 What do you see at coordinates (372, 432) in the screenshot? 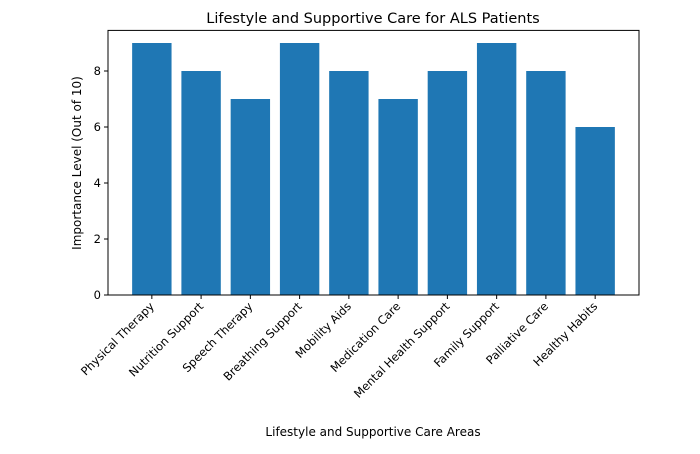
I see `x-axis-label: Lifestyle and Supportive Care Areas` at bounding box center [372, 432].